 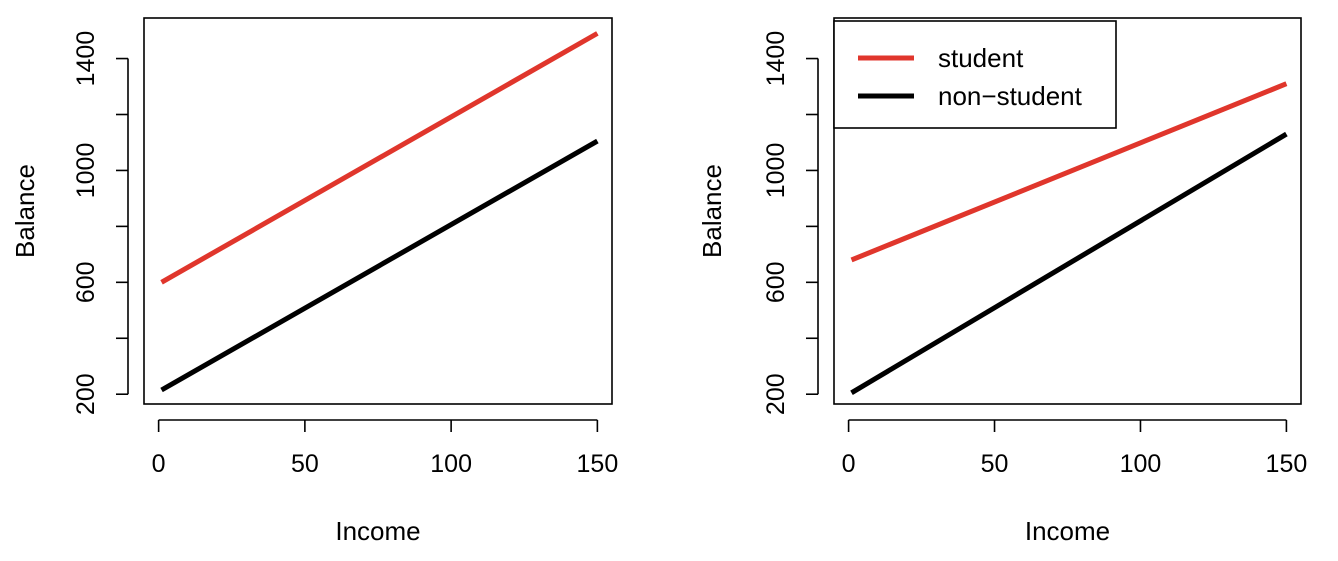 What do you see at coordinates (379, 158) in the screenshot?
I see `series-line-red` at bounding box center [379, 158].